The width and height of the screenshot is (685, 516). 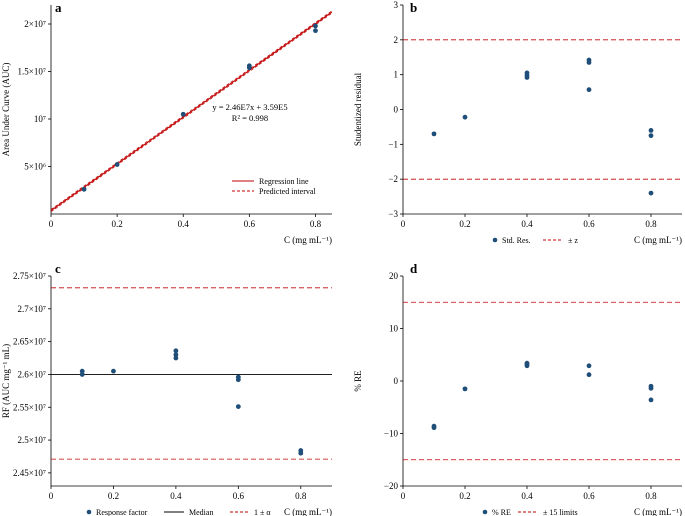 What do you see at coordinates (287, 191) in the screenshot?
I see `legend-interval-label: Predicted interval` at bounding box center [287, 191].